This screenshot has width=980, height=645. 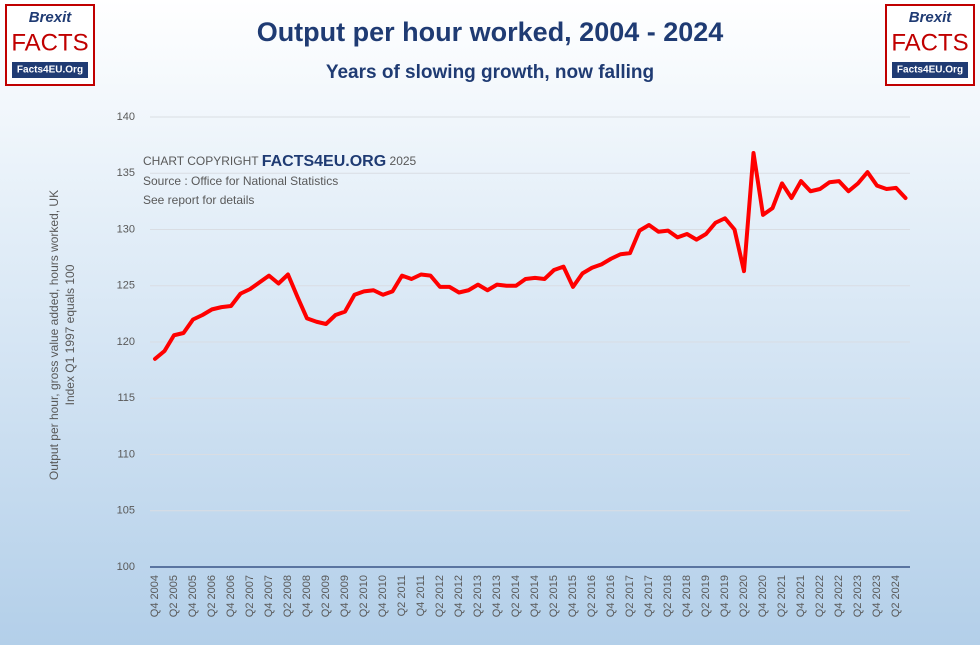 What do you see at coordinates (288, 596) in the screenshot?
I see `x-tick-label: Q2 2008` at bounding box center [288, 596].